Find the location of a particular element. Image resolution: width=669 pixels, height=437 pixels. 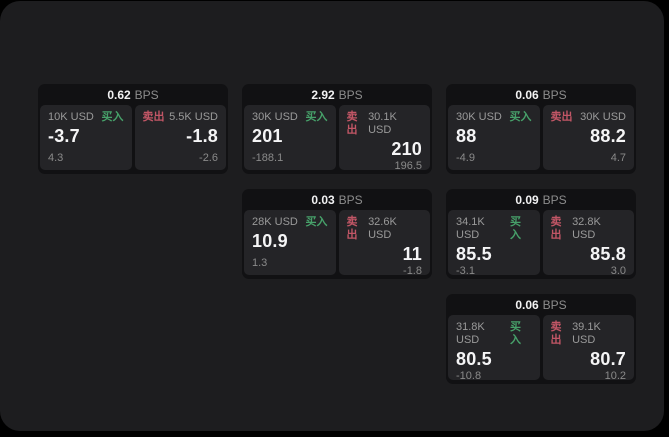

bps-header: 0.03 BPS is located at coordinates (337, 199).